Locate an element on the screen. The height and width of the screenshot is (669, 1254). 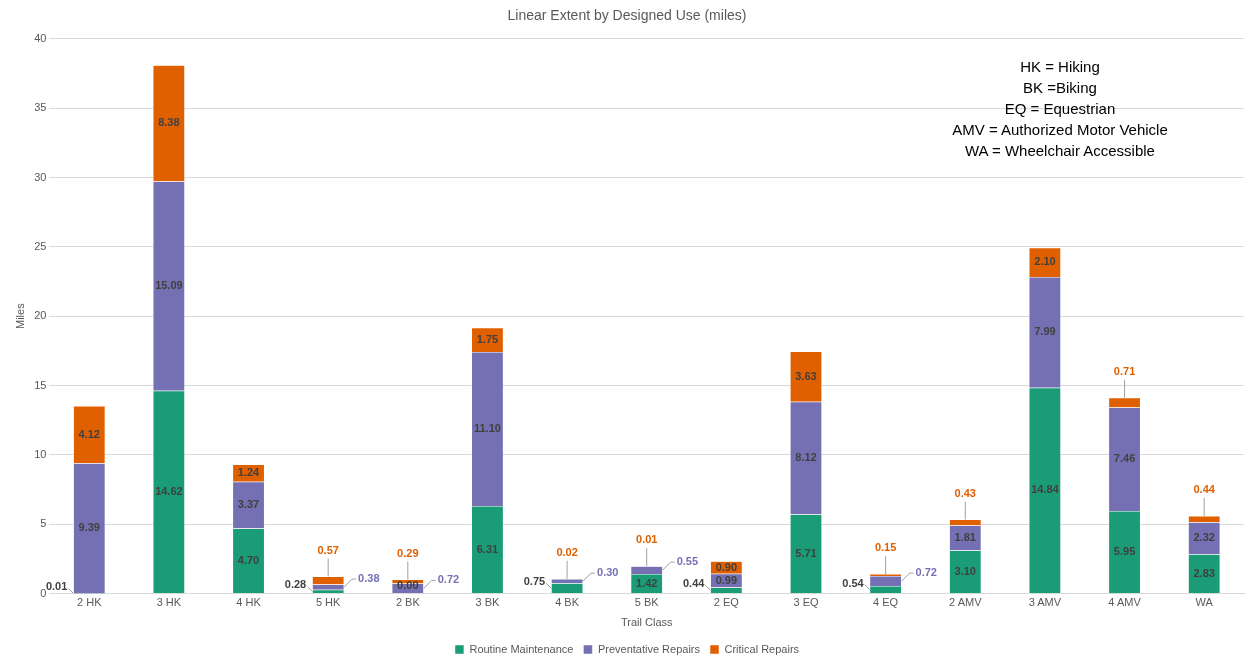
data-label: 3.63 is located at coordinates (806, 375).